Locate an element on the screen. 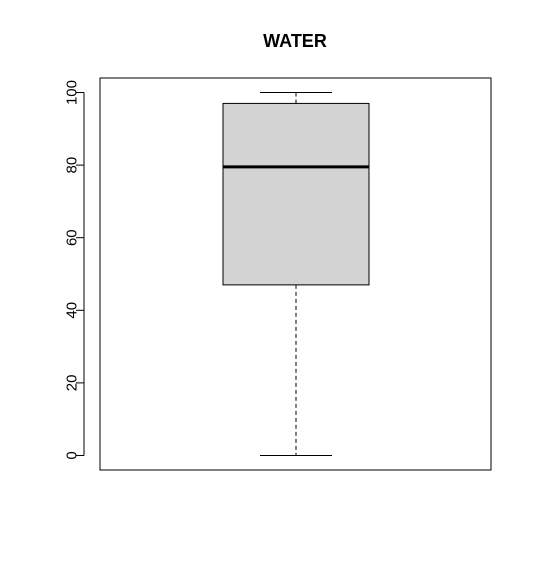  y-tick-label: 60 is located at coordinates (71, 237).